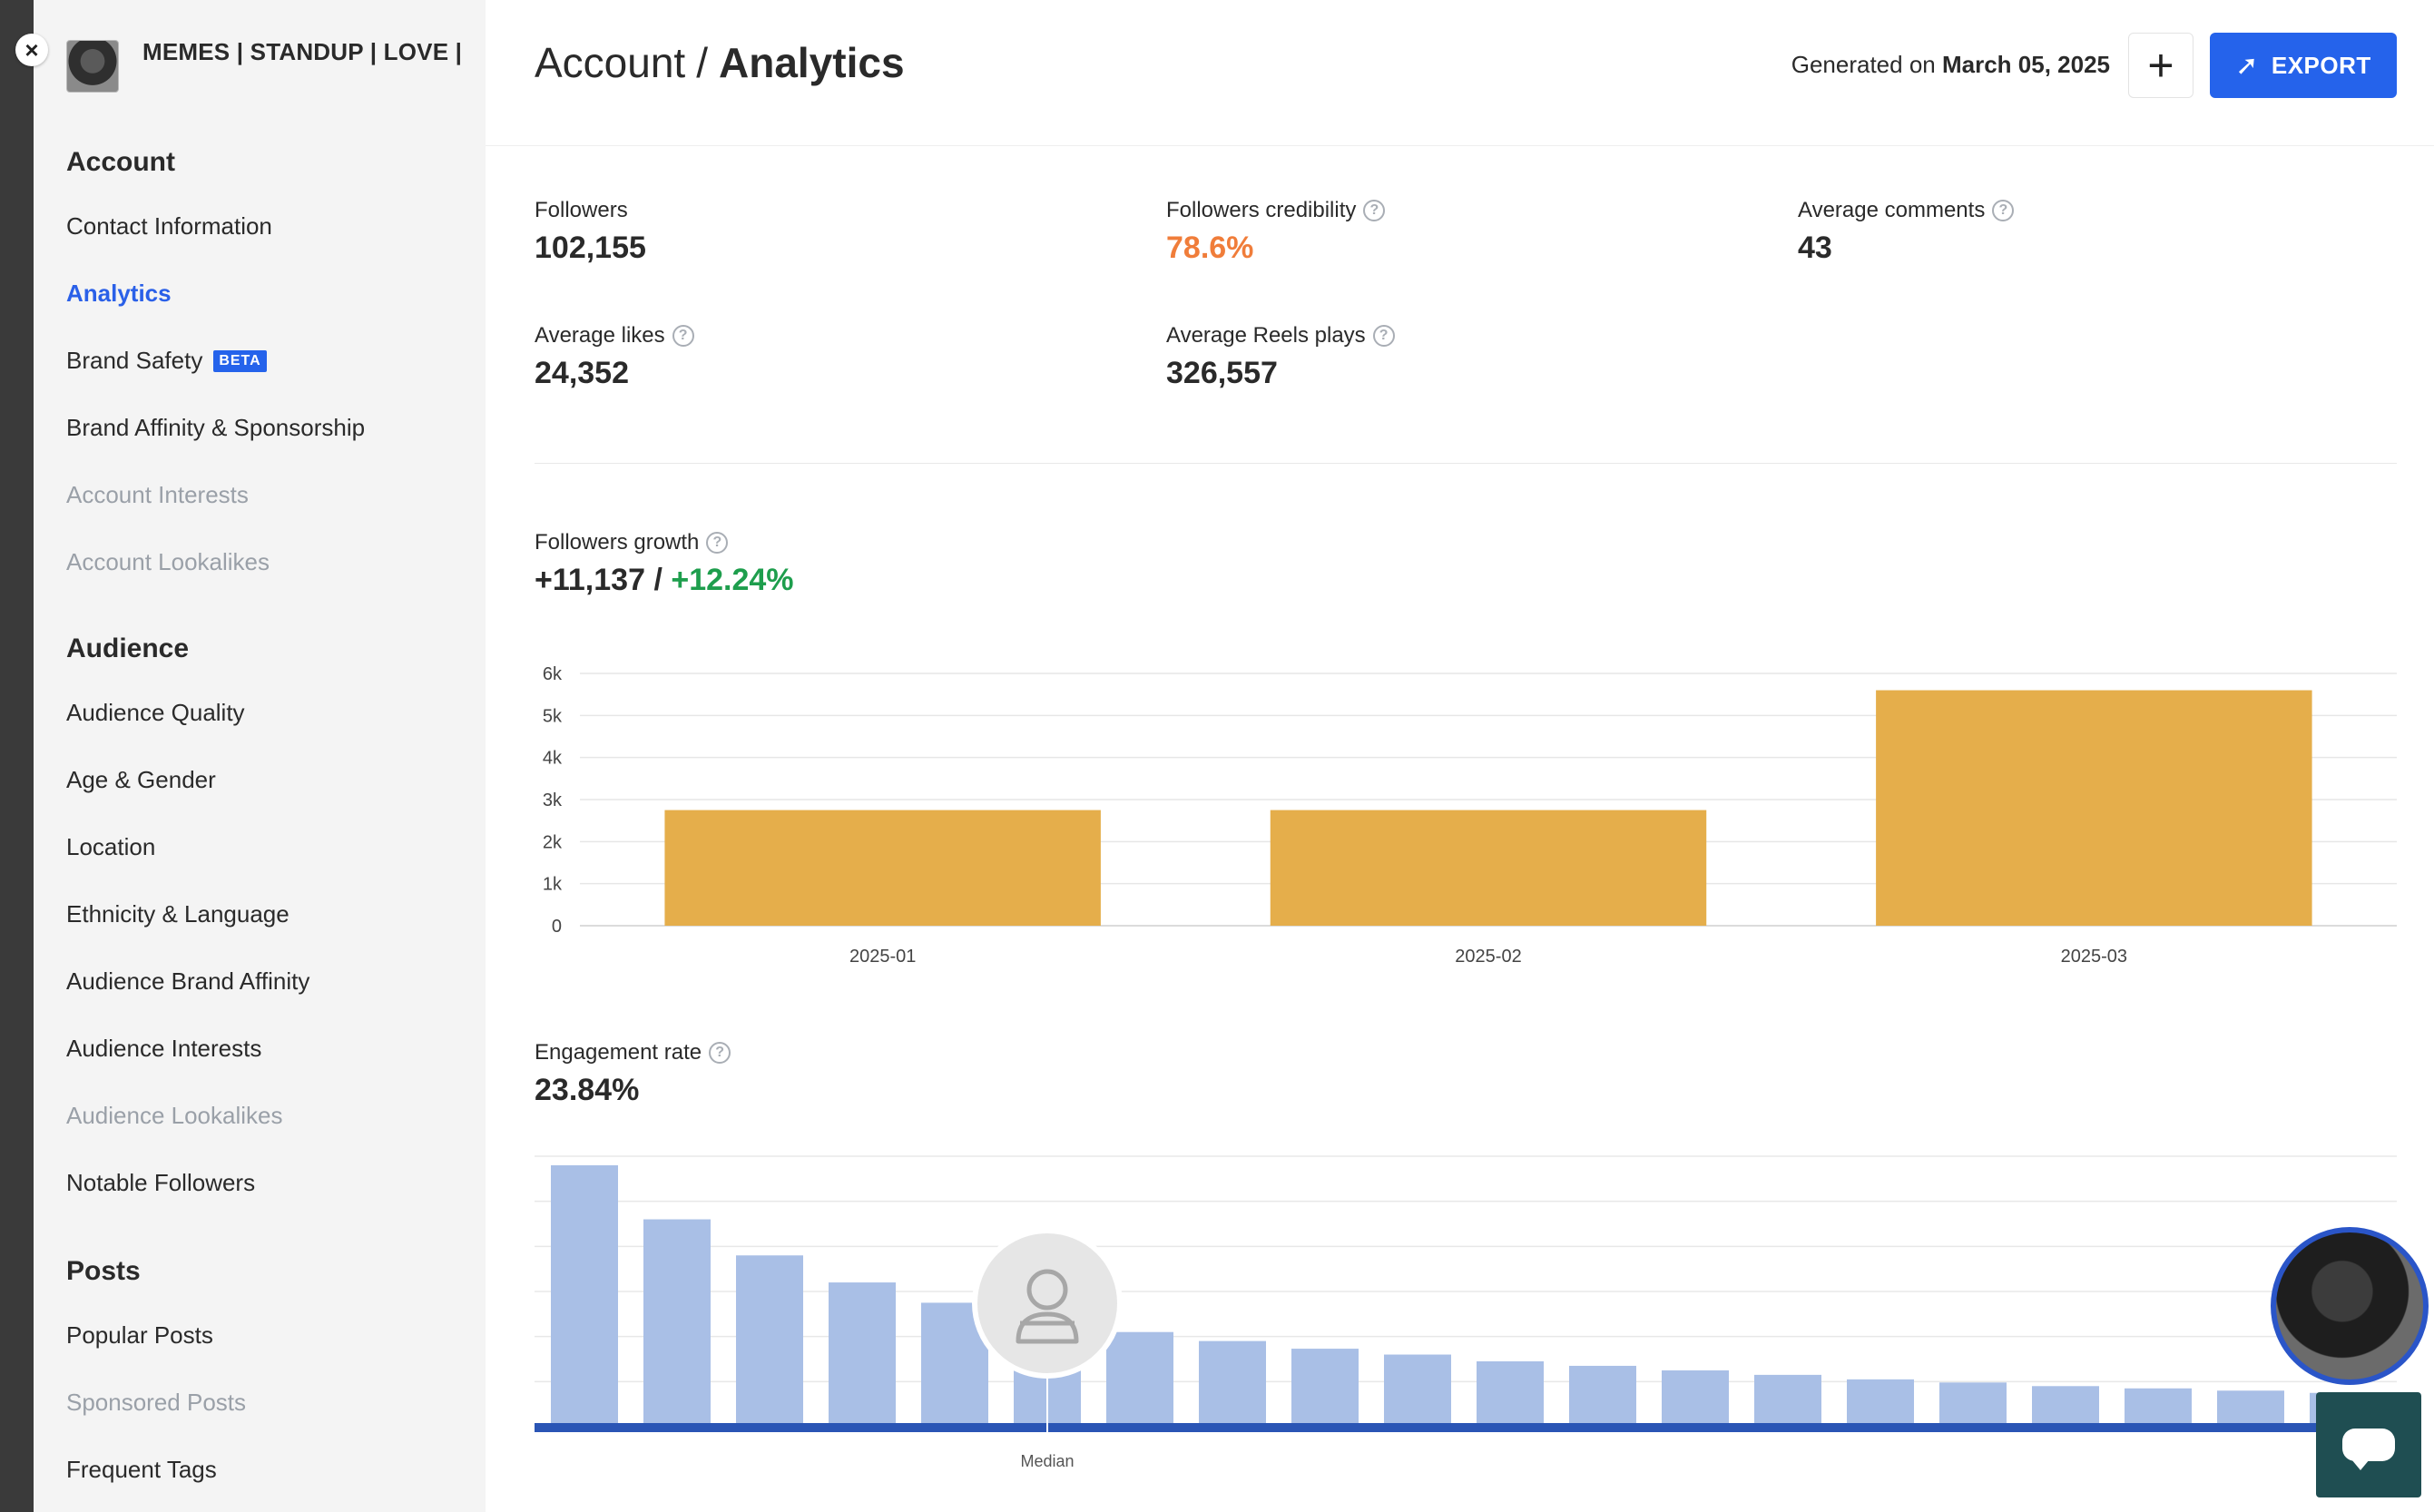  I want to click on add-button: +, so click(2161, 65).